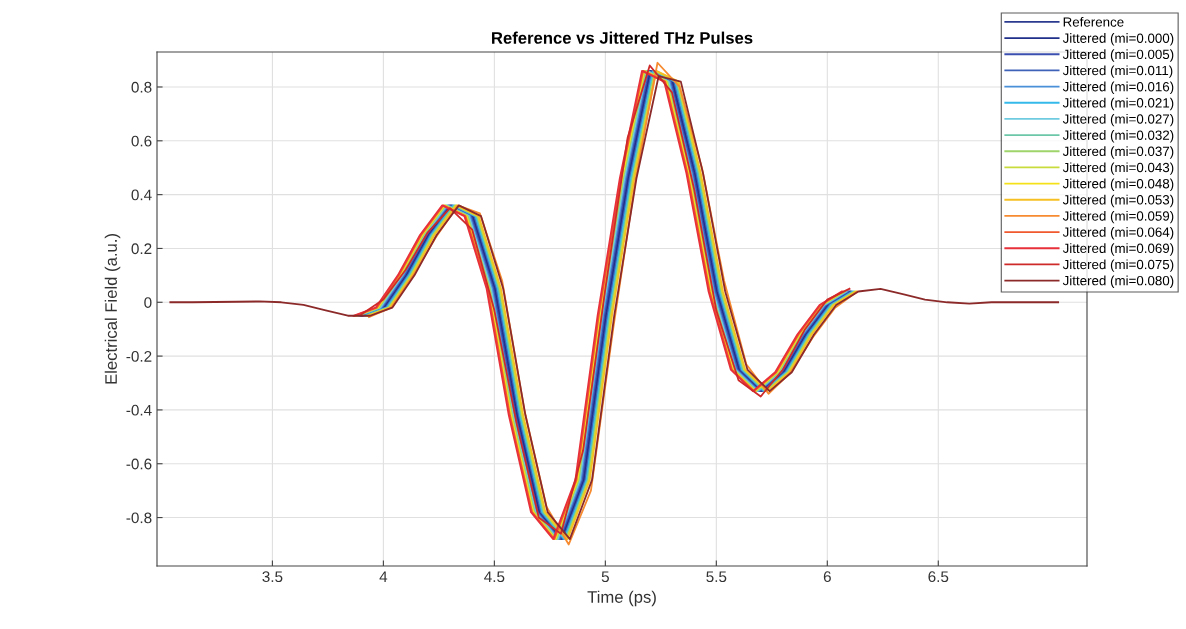 The image size is (1186, 629). Describe the element at coordinates (716, 577) in the screenshot. I see `x-tick-label: 5.5` at that location.